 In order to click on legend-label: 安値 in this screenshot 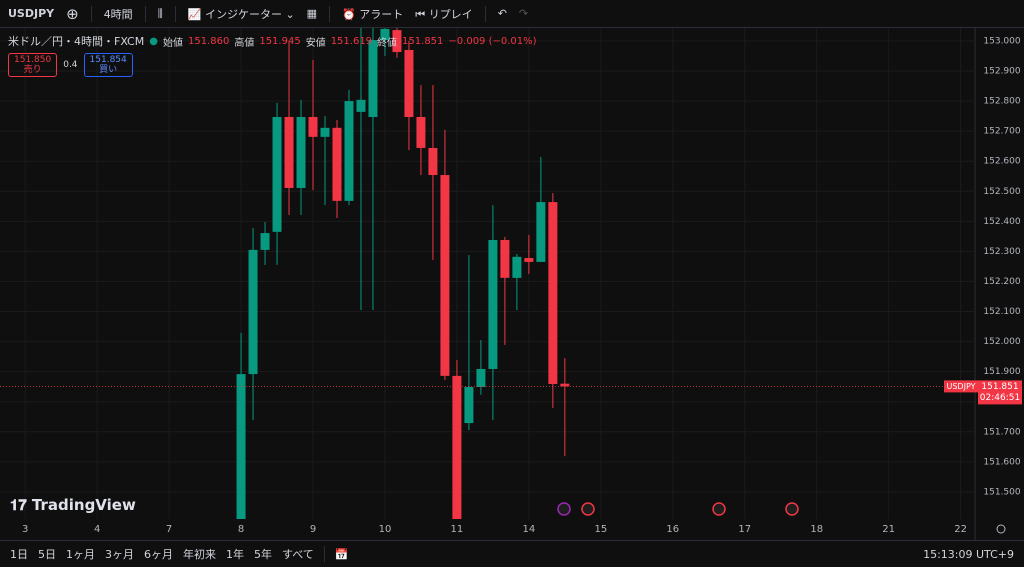, I will do `click(315, 43)`.